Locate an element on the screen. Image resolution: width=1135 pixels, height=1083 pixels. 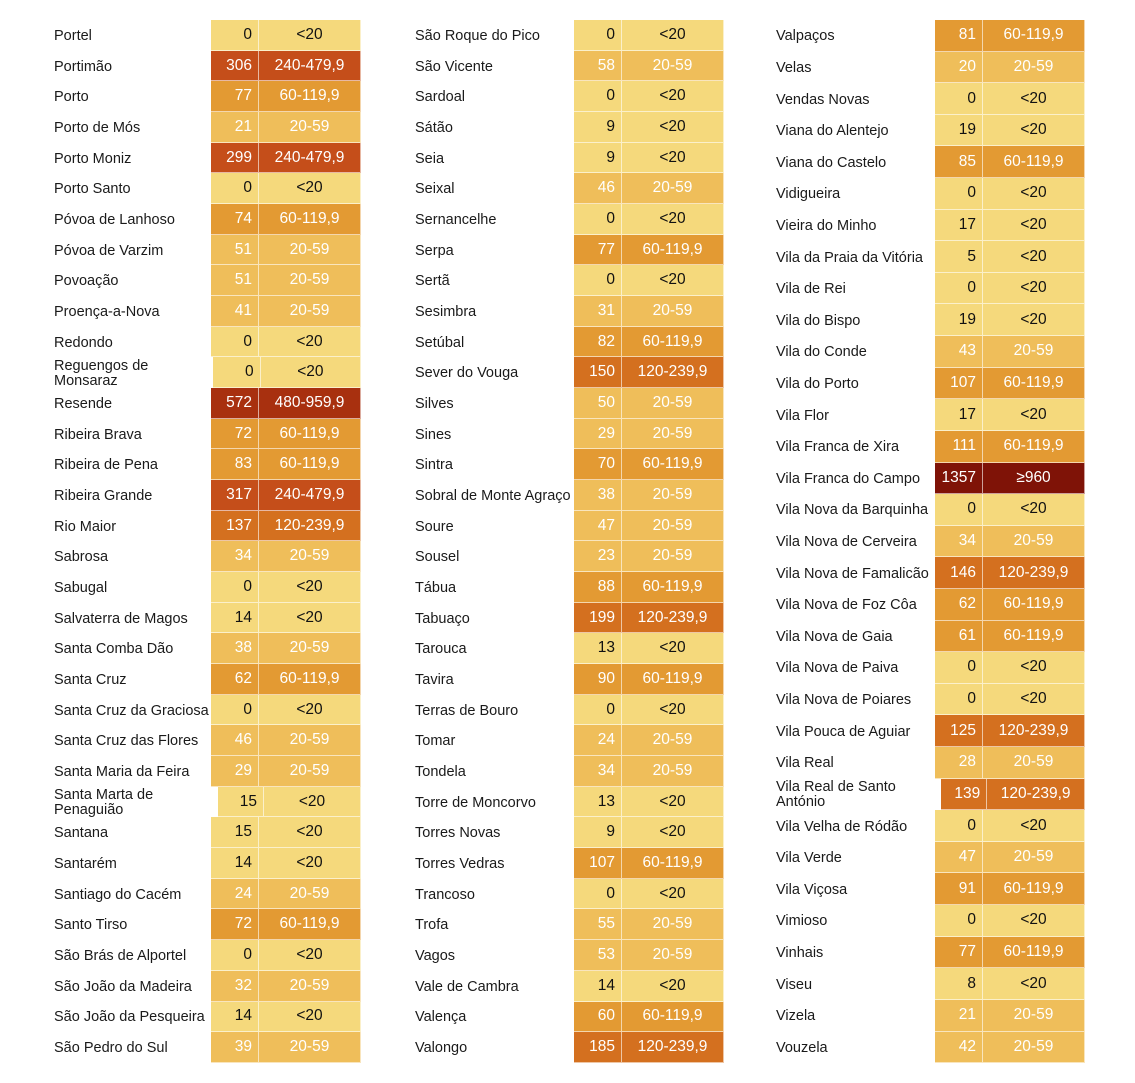
value-cell: 55 is located at coordinates (598, 925).